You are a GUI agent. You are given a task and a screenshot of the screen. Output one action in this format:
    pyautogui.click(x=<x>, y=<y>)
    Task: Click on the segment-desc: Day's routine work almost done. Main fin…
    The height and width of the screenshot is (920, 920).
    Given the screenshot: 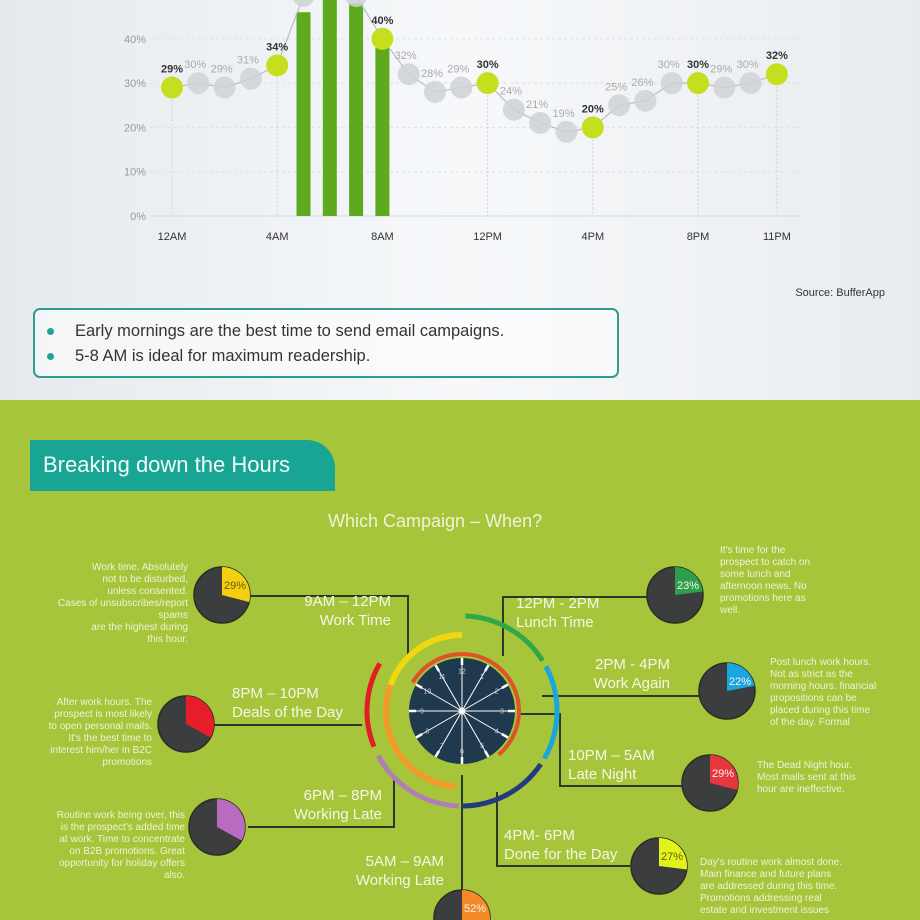 What is the action you would take?
    pyautogui.click(x=771, y=886)
    